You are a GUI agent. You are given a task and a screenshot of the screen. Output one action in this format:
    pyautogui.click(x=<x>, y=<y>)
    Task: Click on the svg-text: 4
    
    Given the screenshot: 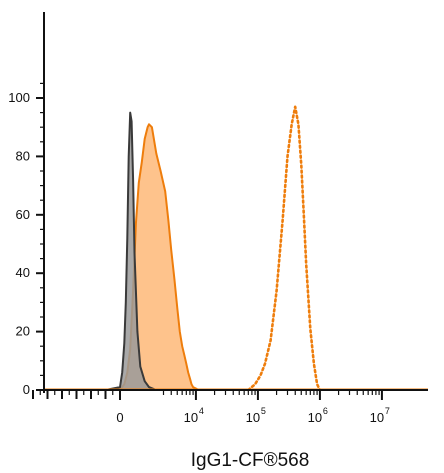 What is the action you would take?
    pyautogui.click(x=201, y=411)
    